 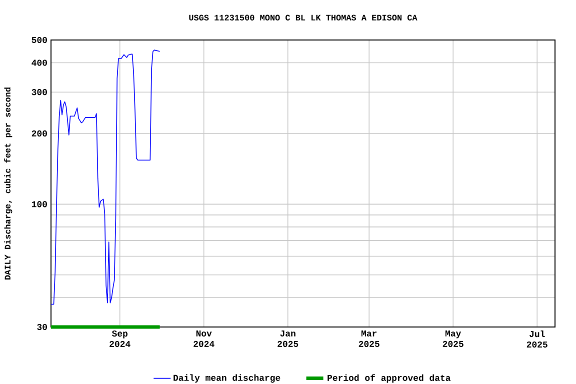 What do you see at coordinates (120, 339) in the screenshot?
I see `x-tick-label: Sep 2024` at bounding box center [120, 339].